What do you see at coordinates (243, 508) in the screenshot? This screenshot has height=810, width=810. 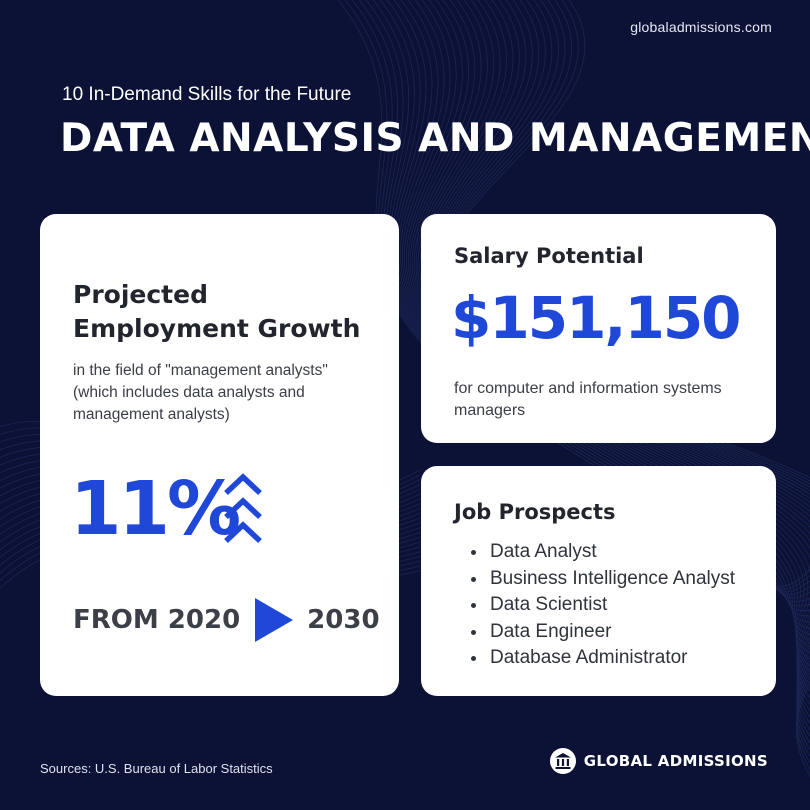 I see `triple-chevron-up-icon` at bounding box center [243, 508].